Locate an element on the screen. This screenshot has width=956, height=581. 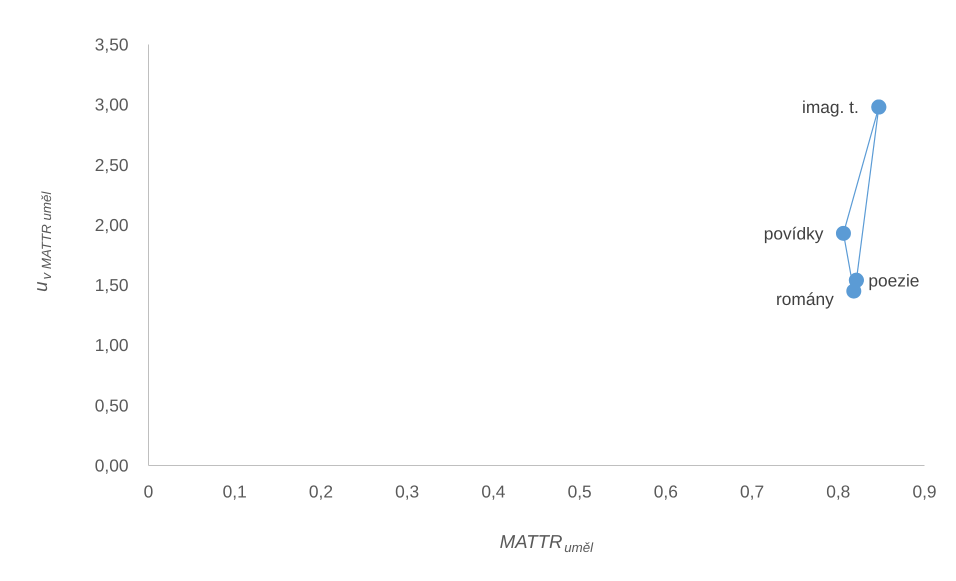
y-tick-label: 1,00 is located at coordinates (111, 345).